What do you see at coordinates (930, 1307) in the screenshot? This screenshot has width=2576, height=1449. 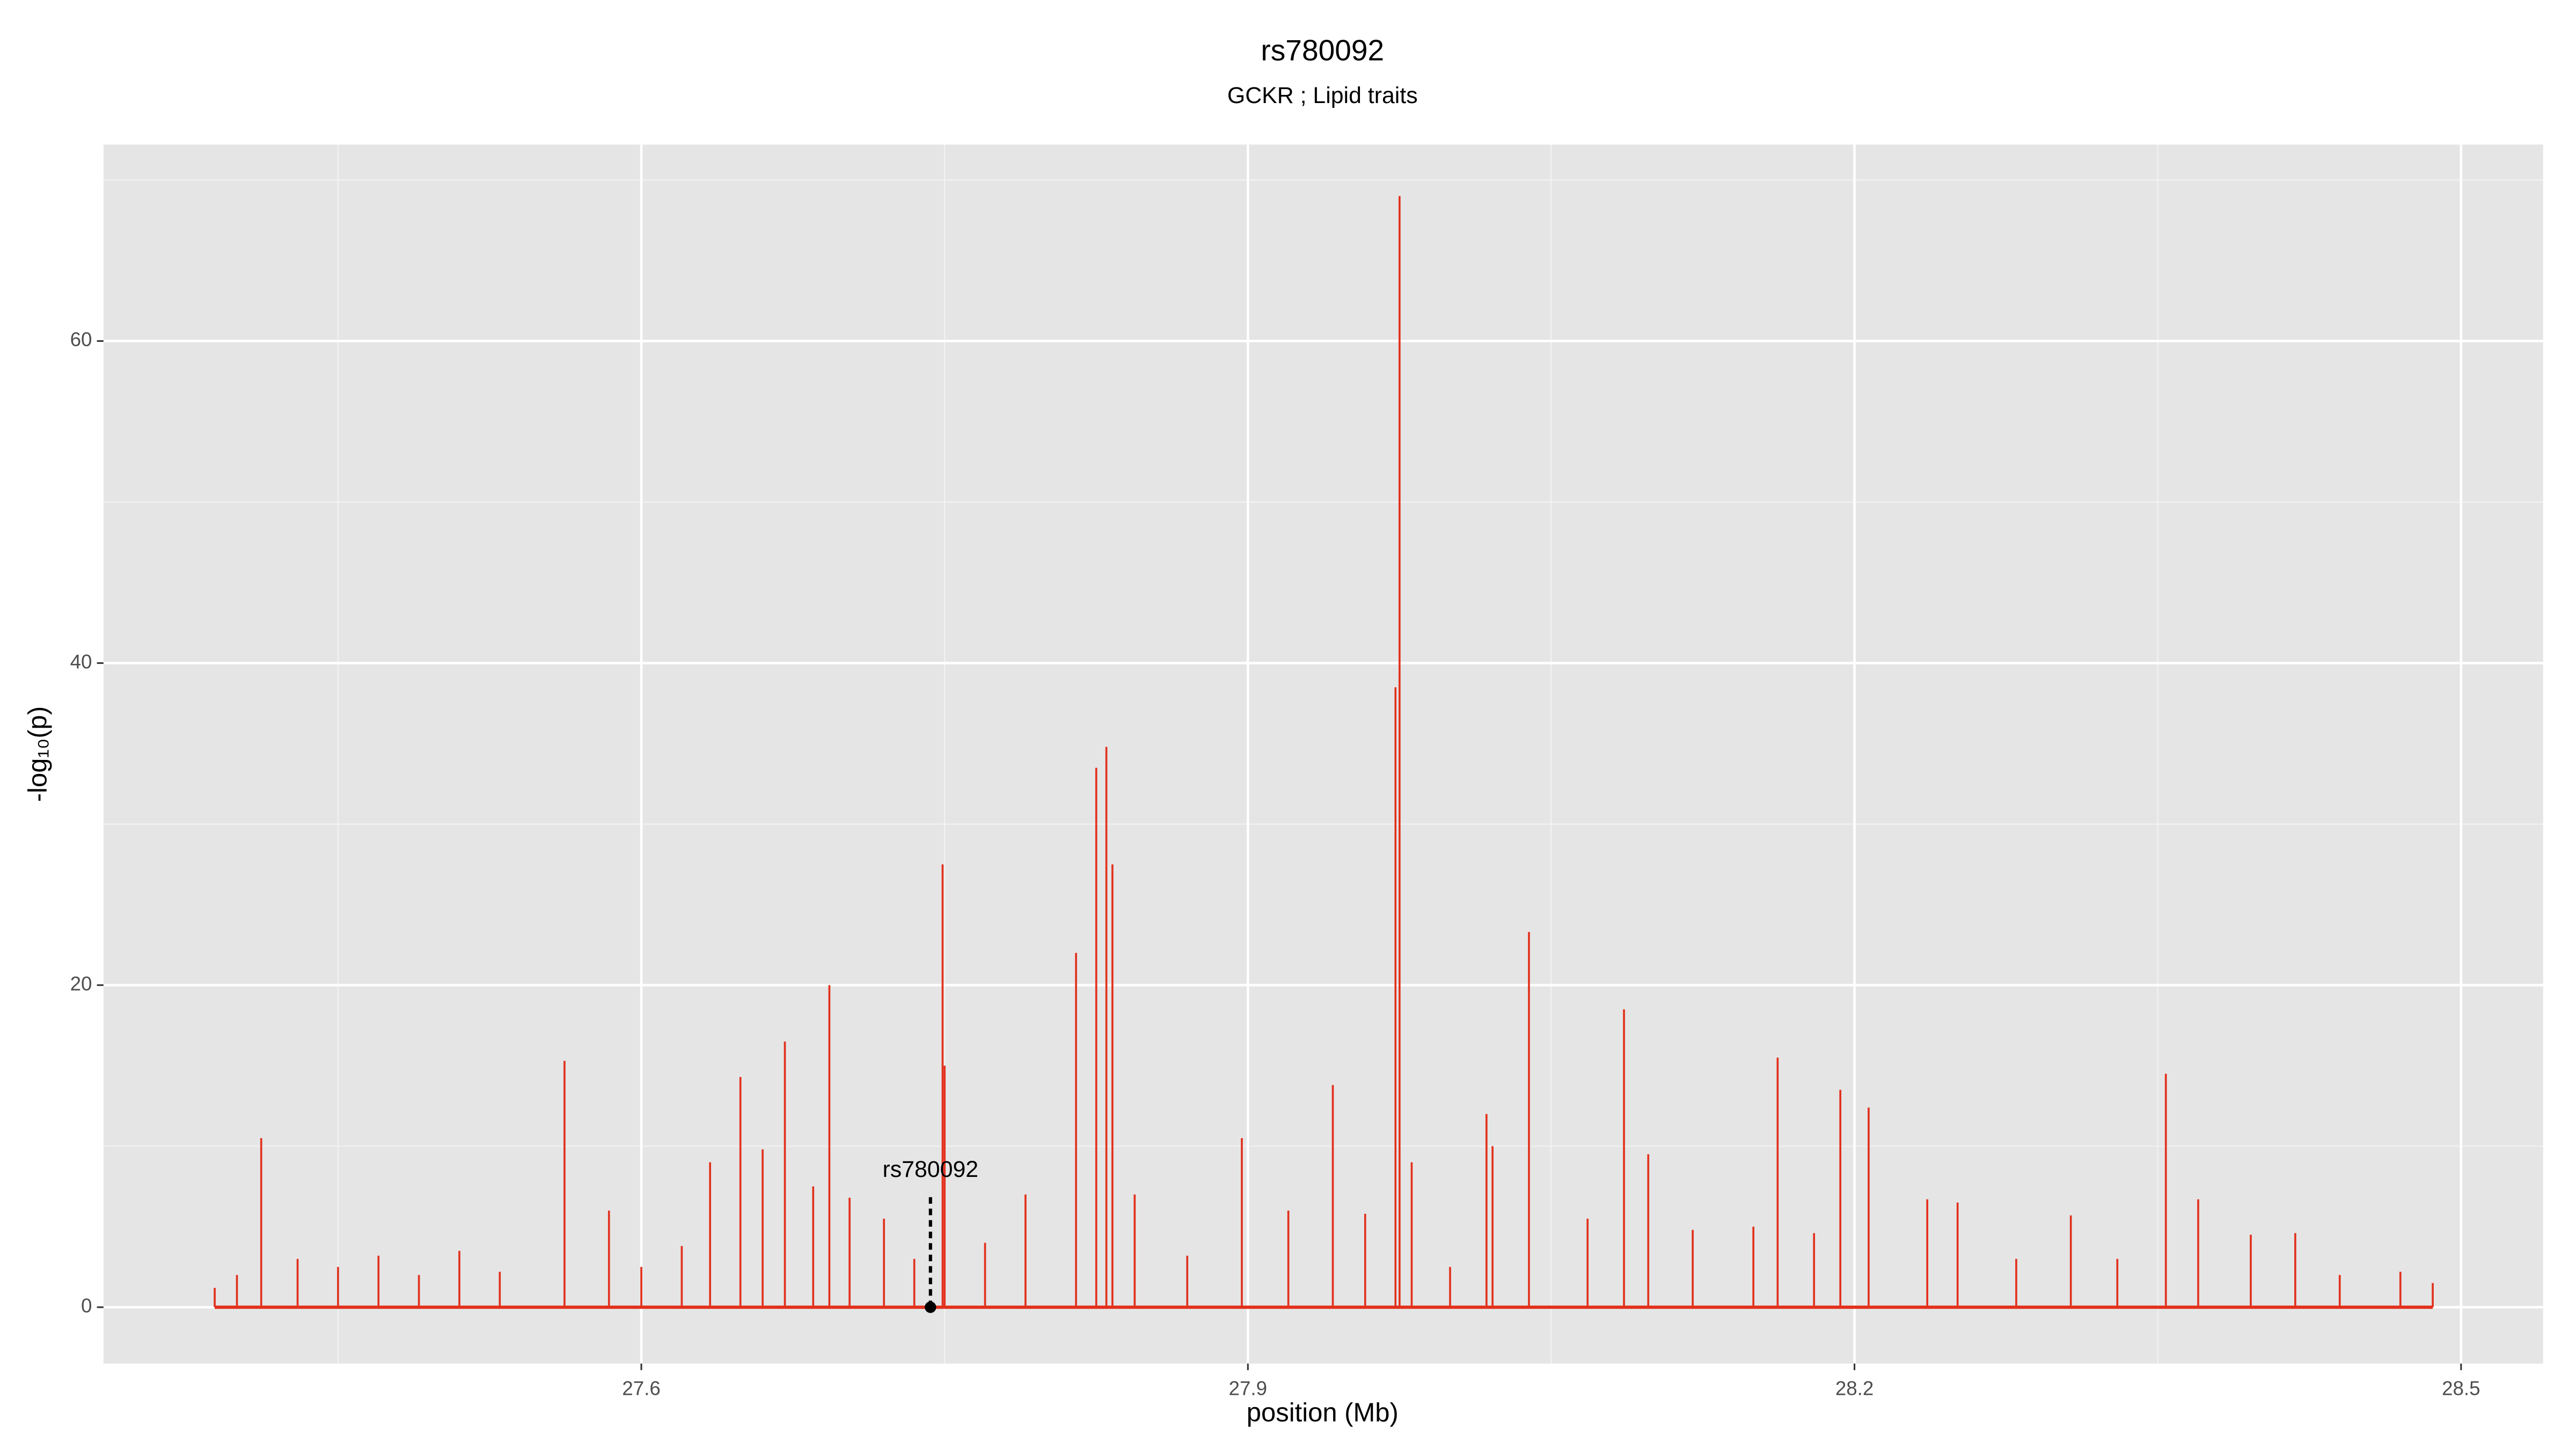 I see `annotation-point` at bounding box center [930, 1307].